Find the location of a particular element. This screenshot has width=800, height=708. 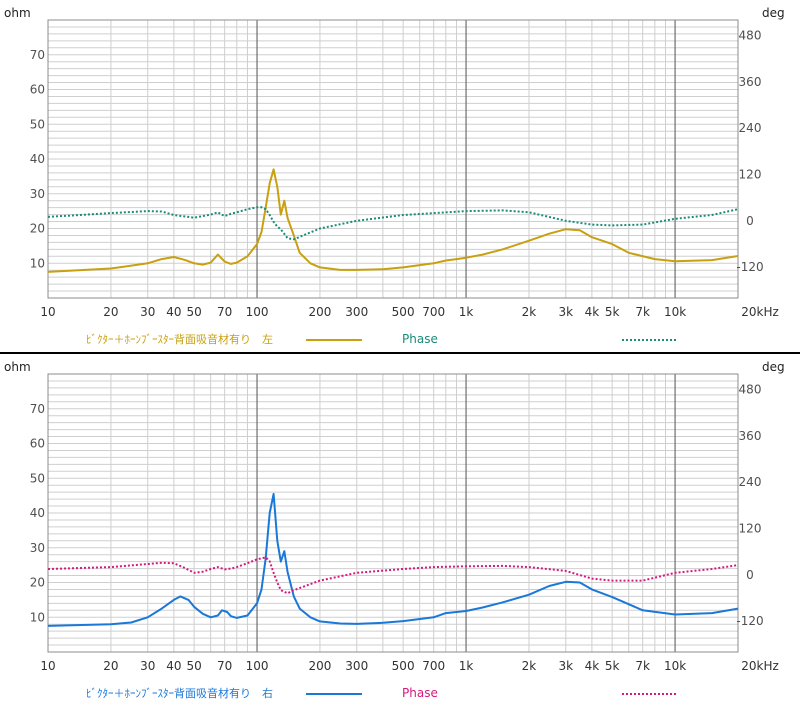

impedance-line is located at coordinates (393, 220).